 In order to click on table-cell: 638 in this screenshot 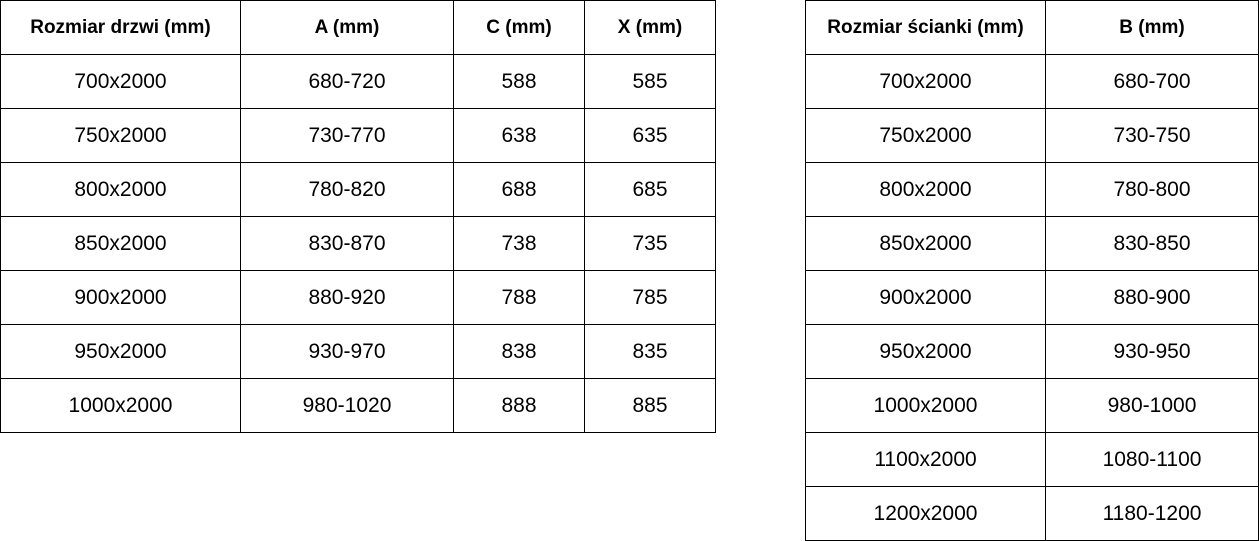, I will do `click(519, 135)`.